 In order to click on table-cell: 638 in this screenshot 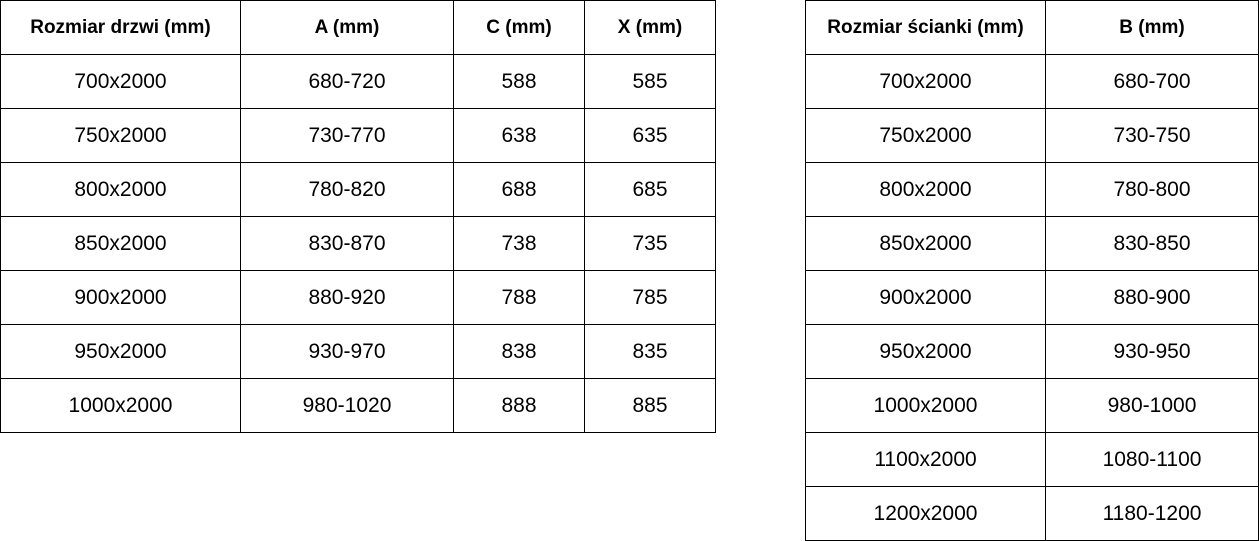, I will do `click(519, 135)`.